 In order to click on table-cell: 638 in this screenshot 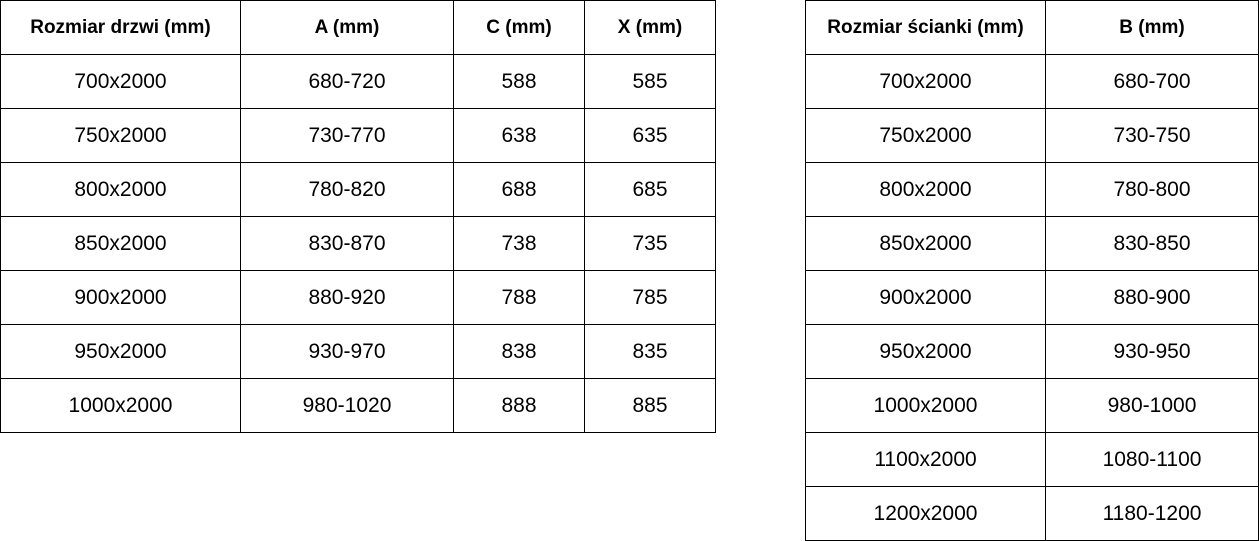, I will do `click(519, 135)`.